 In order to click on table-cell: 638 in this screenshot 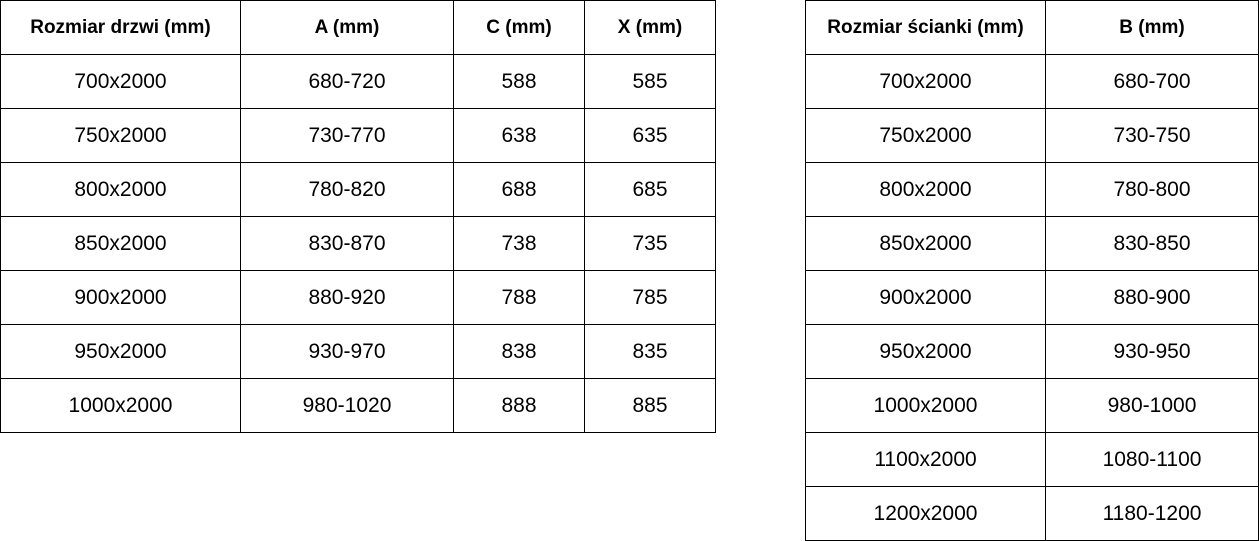, I will do `click(519, 135)`.